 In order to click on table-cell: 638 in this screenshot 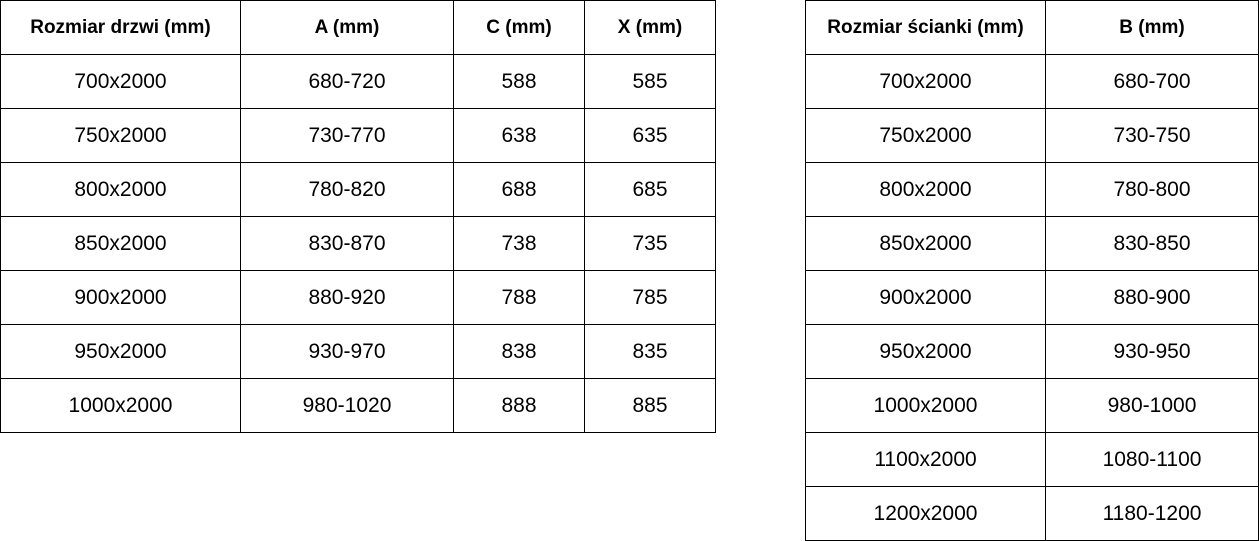, I will do `click(519, 135)`.